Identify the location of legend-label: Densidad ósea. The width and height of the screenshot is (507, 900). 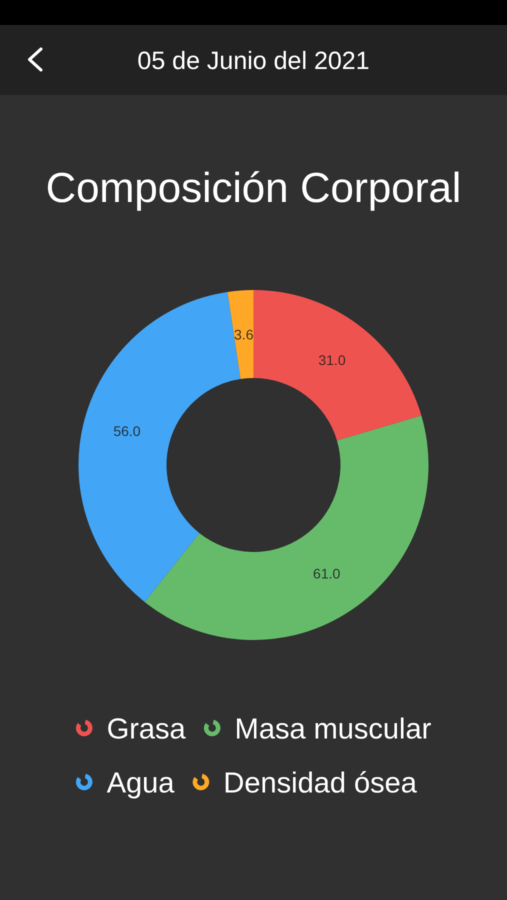
(320, 783).